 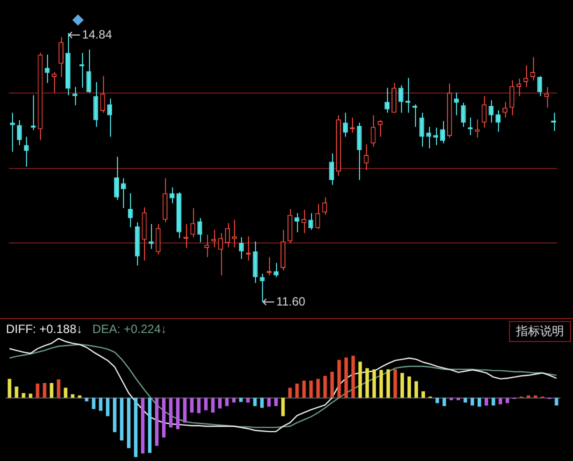 I want to click on text: DEA: +0.224↓, so click(x=129, y=329).